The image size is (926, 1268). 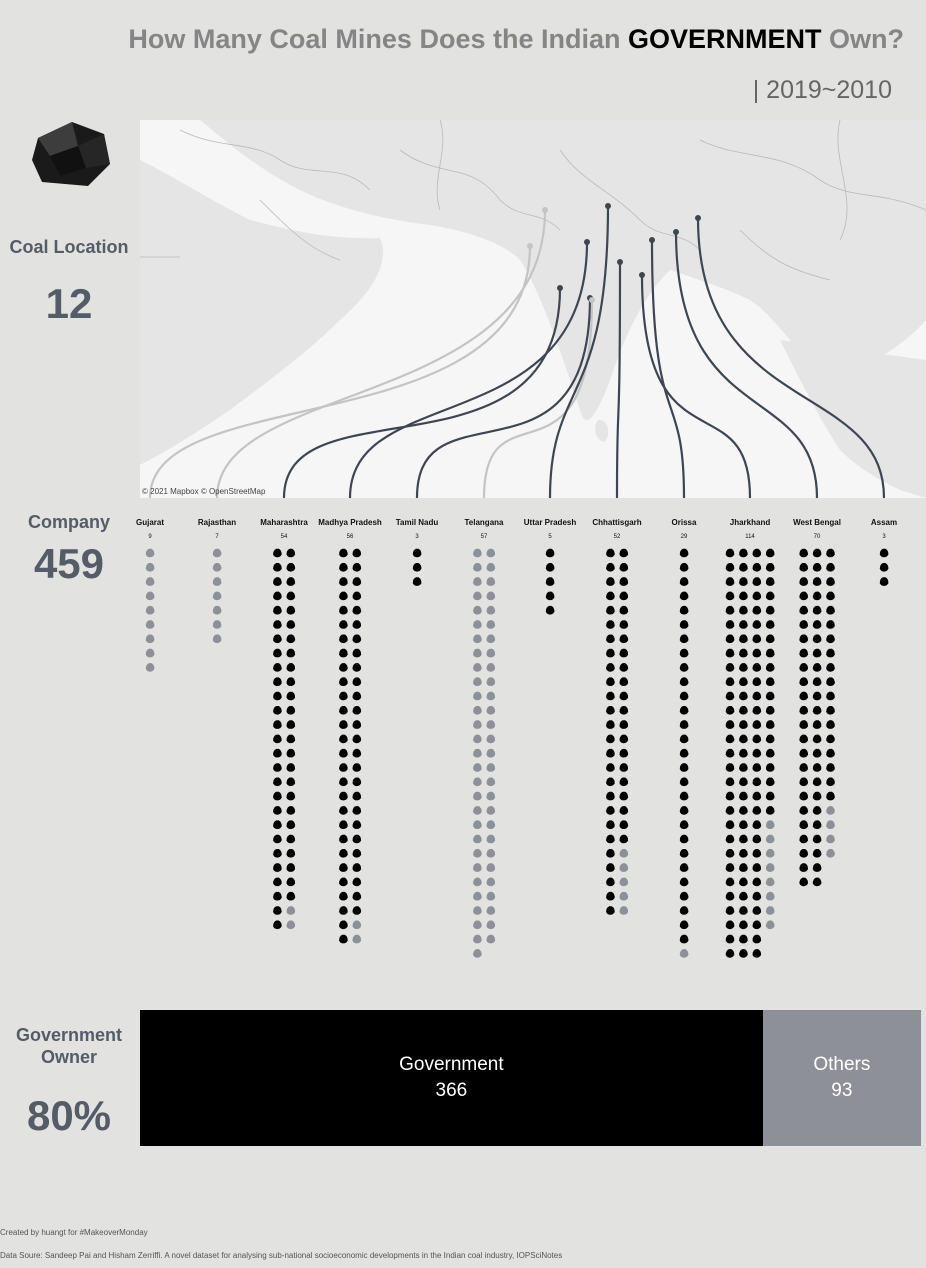 I want to click on state-total-maharashtra: 54, so click(x=284, y=537).